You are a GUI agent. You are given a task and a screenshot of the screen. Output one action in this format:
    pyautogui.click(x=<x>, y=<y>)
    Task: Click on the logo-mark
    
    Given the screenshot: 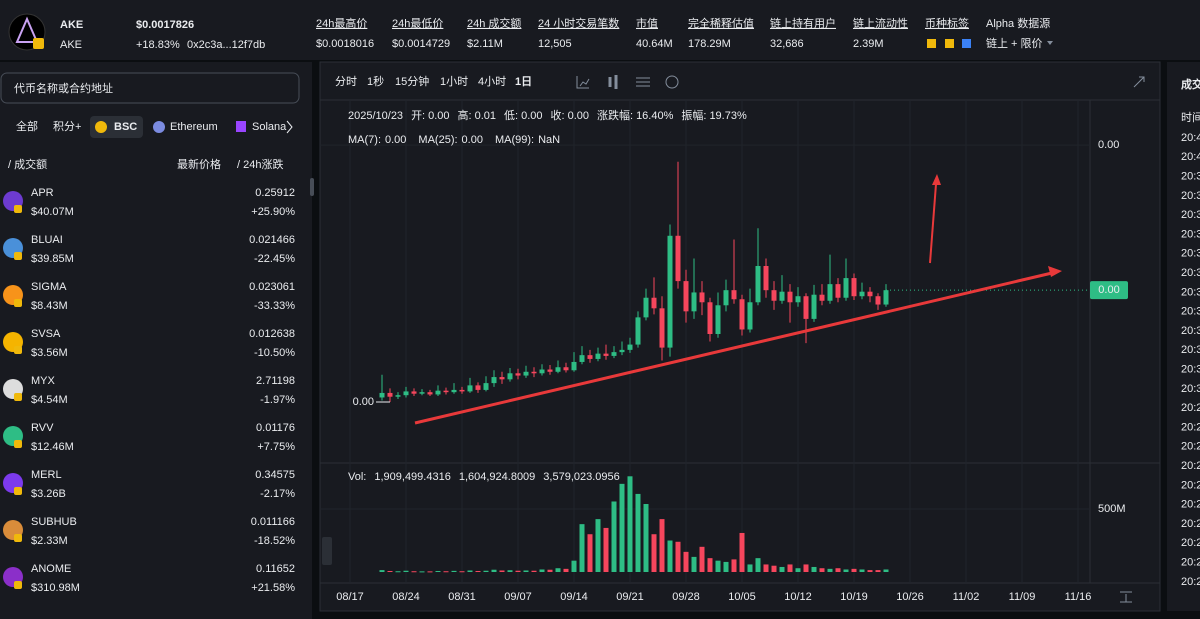 What is the action you would take?
    pyautogui.click(x=27, y=29)
    